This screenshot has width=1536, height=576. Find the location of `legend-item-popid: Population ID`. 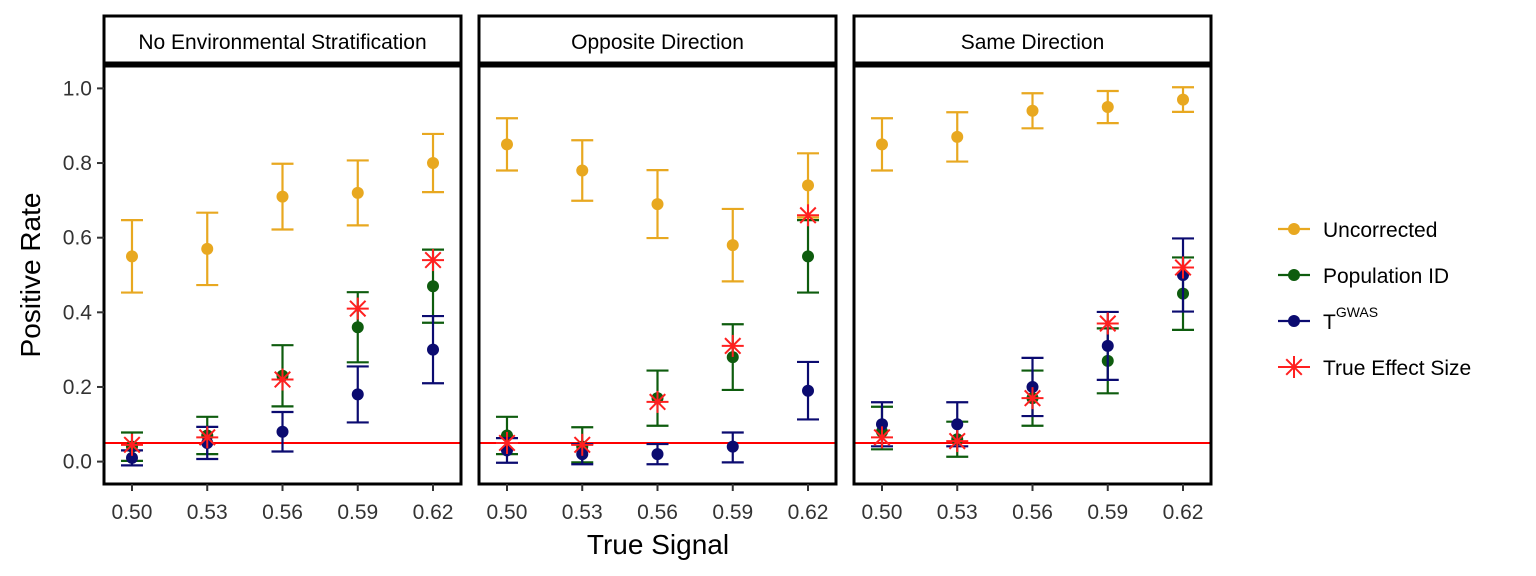

legend-item-popid: Population ID is located at coordinates (1363, 276).